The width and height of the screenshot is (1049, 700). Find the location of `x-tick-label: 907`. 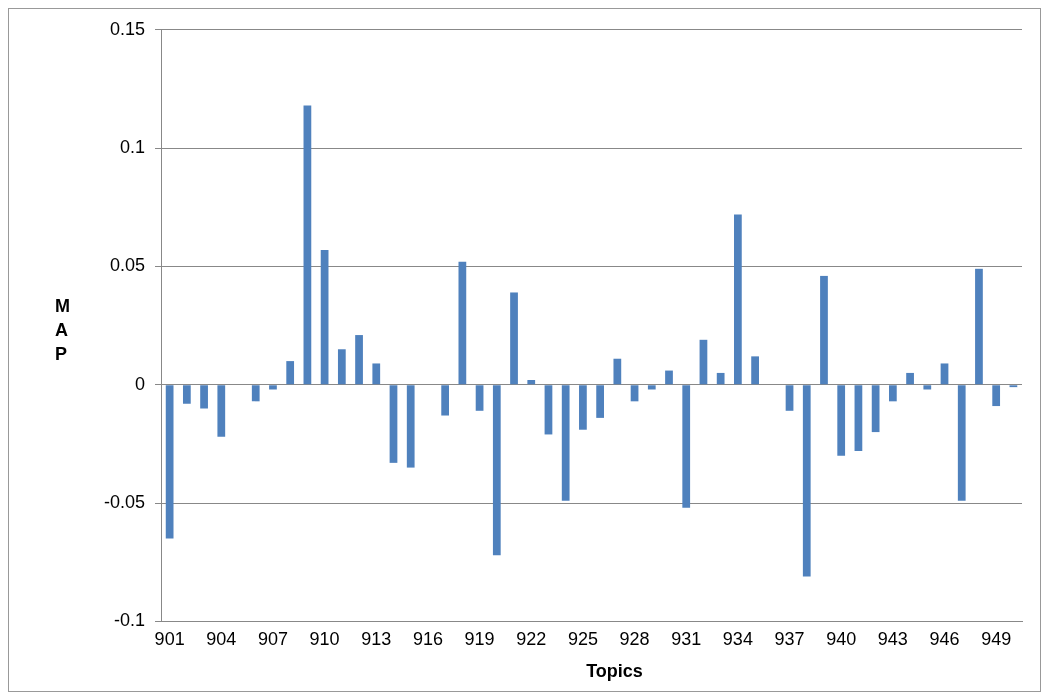

x-tick-label: 907 is located at coordinates (272, 639).